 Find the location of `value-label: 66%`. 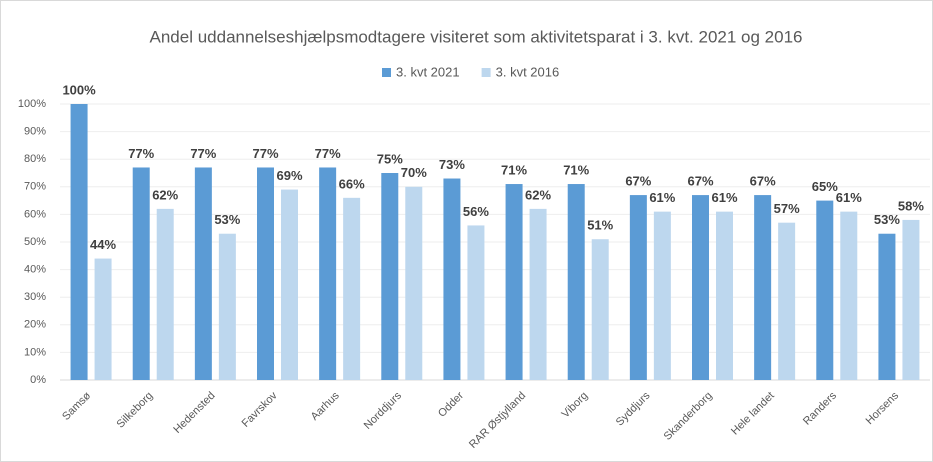

value-label: 66% is located at coordinates (352, 183).